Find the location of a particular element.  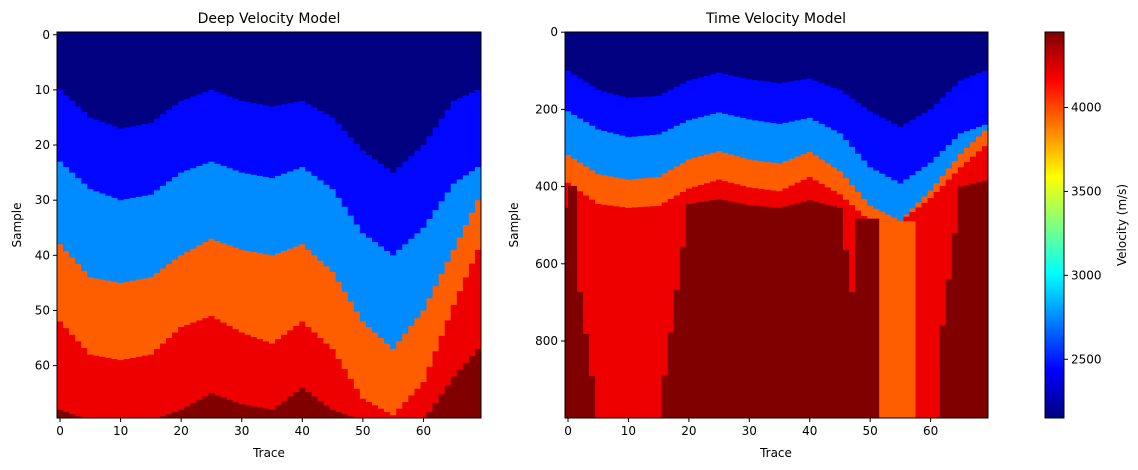

colorbar-label: Velocity (m/s) is located at coordinates (1122, 225).